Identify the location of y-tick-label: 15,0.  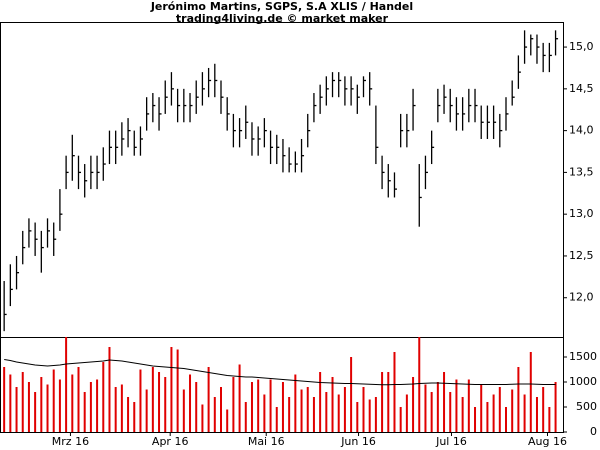
(581, 46).